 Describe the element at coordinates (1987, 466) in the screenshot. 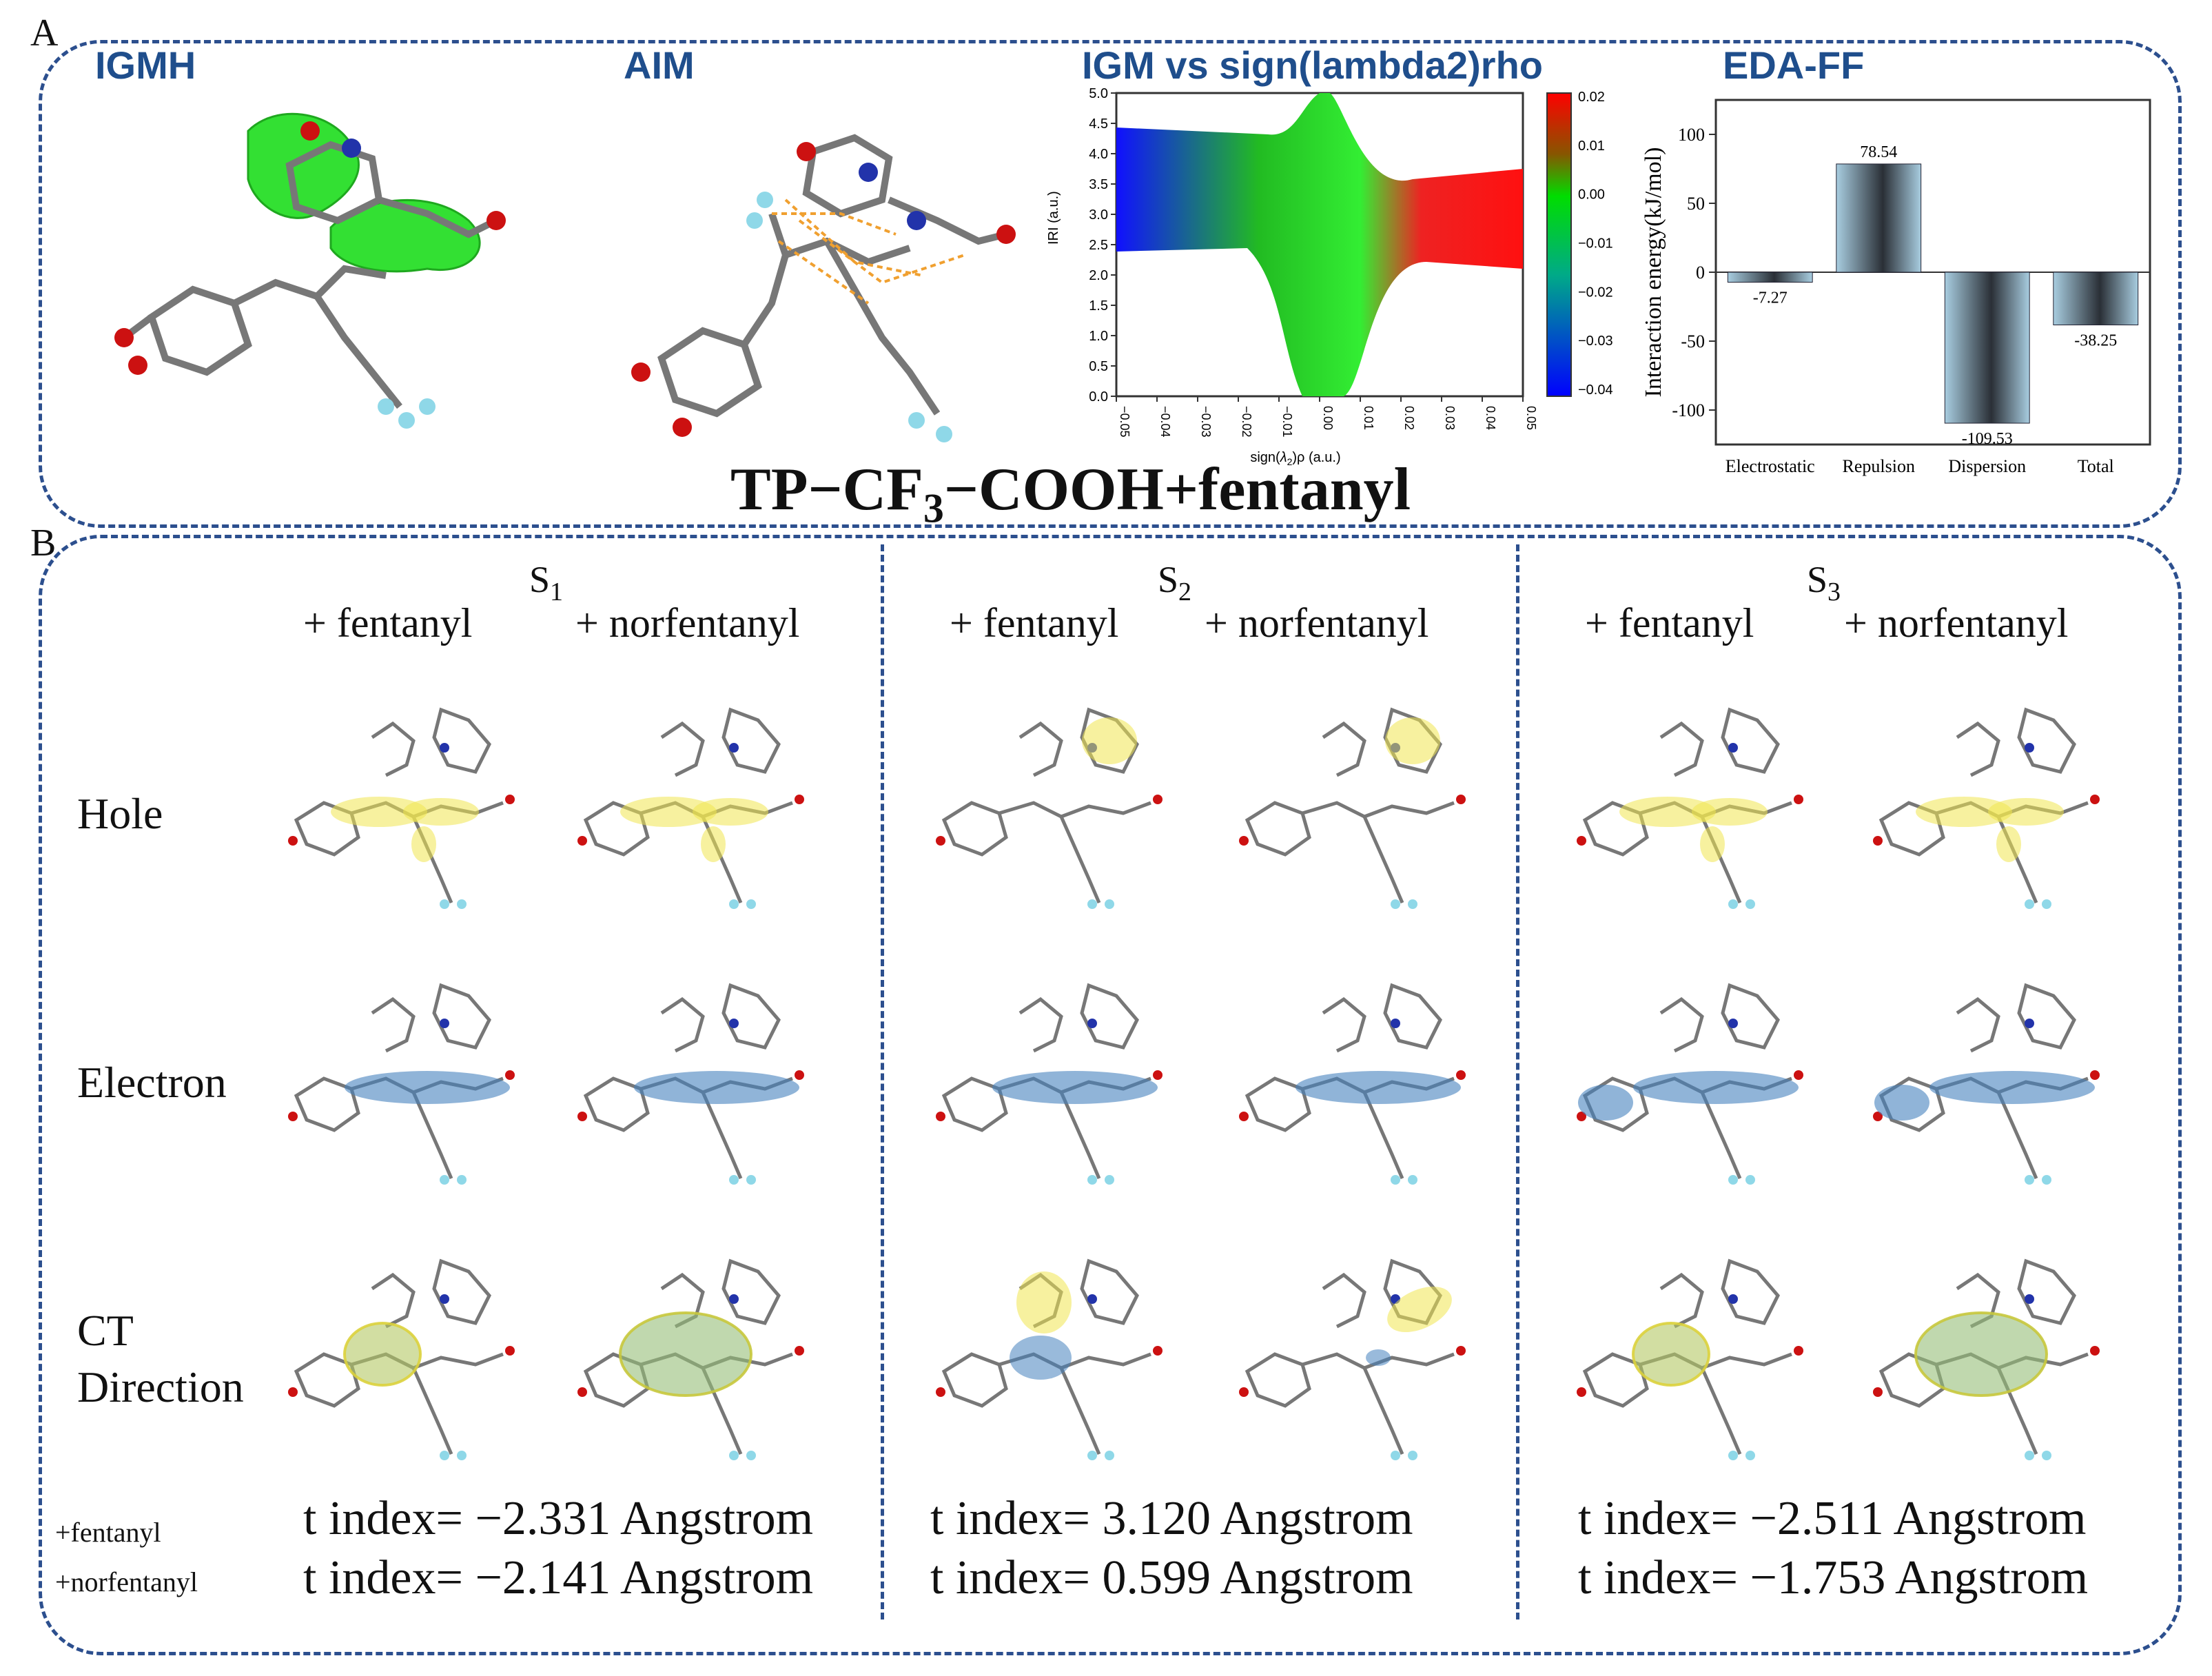

I see `eda-category-label: Dispersion` at that location.